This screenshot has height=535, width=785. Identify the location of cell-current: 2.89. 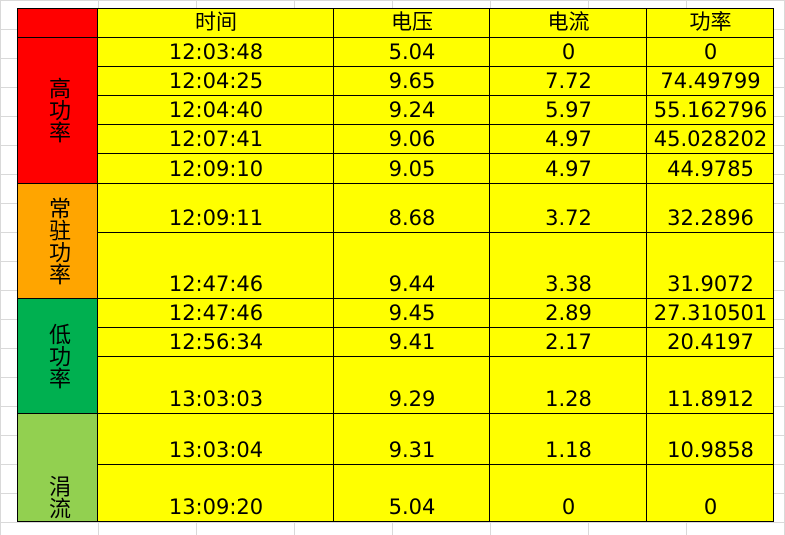
(568, 312).